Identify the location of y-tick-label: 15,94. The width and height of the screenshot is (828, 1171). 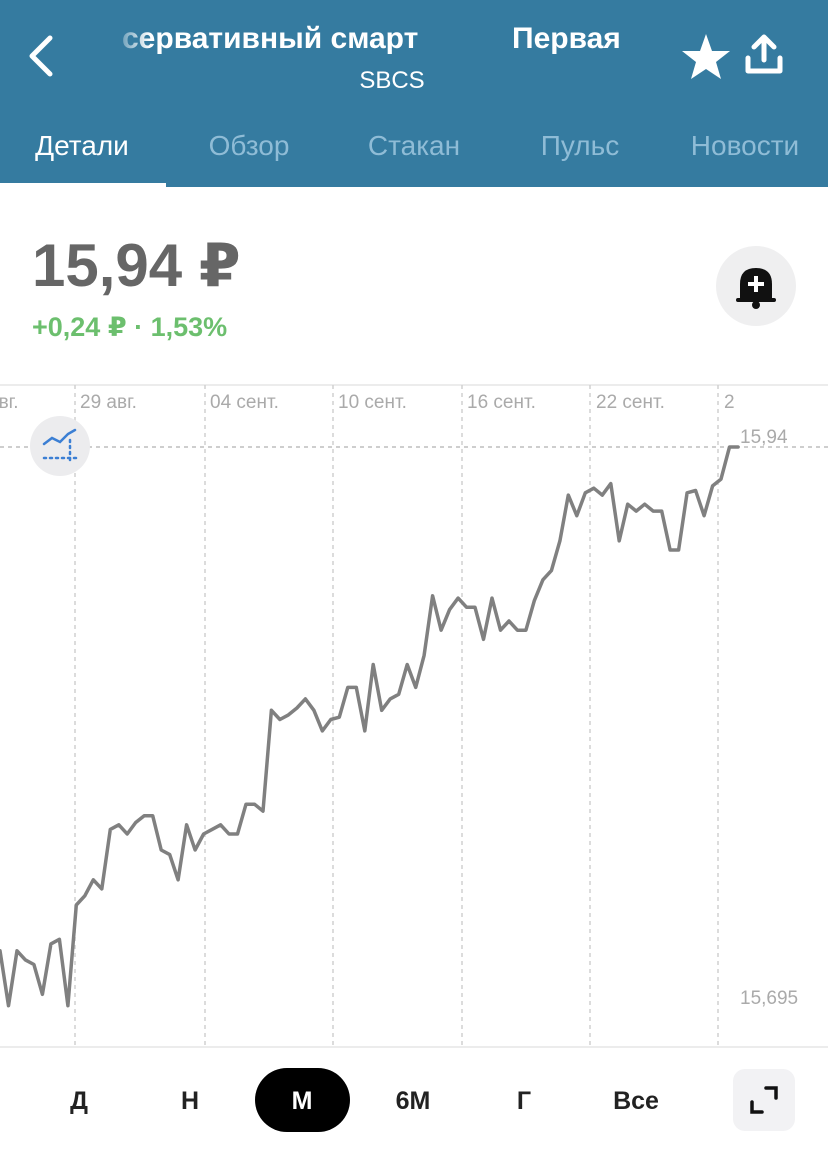
(764, 437).